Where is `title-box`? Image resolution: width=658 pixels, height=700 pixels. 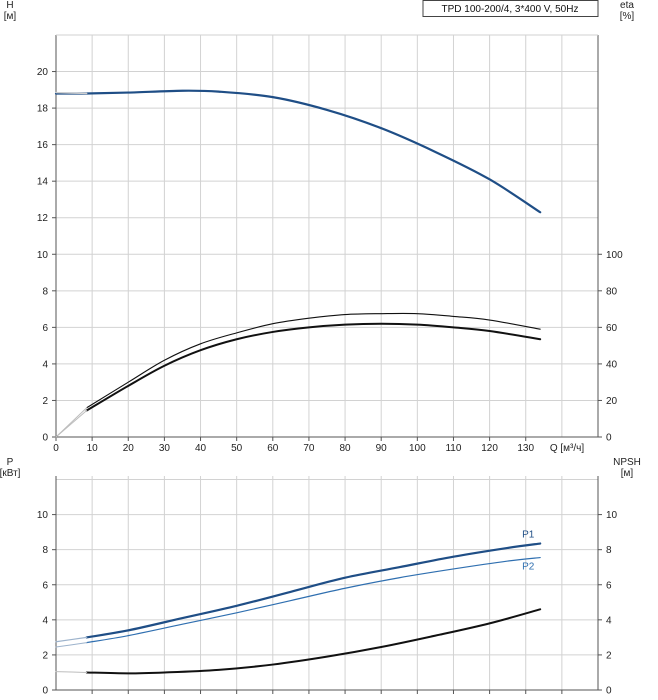 title-box is located at coordinates (510, 8).